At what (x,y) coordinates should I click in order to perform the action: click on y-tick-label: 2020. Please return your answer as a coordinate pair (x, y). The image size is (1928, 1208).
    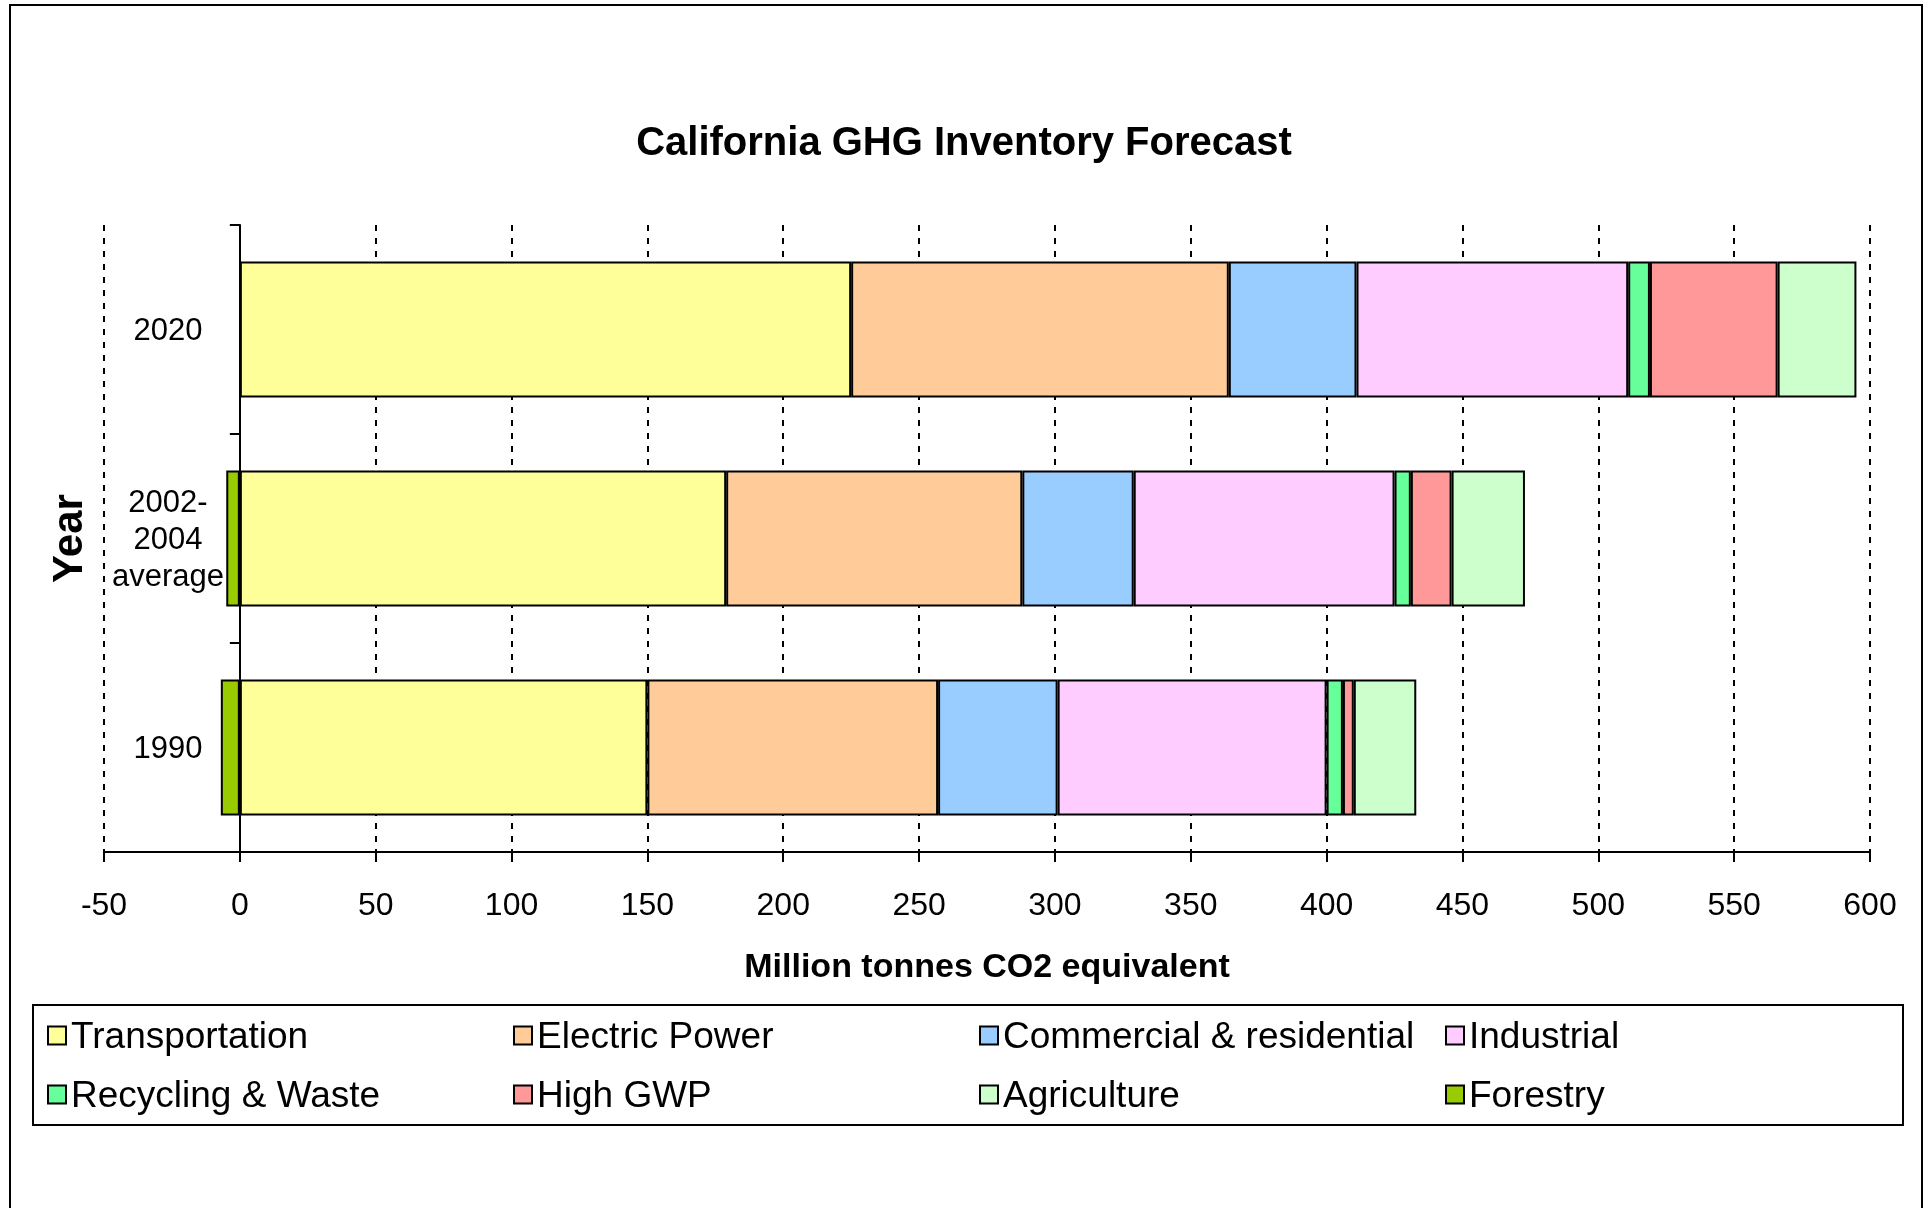
    Looking at the image, I should click on (168, 329).